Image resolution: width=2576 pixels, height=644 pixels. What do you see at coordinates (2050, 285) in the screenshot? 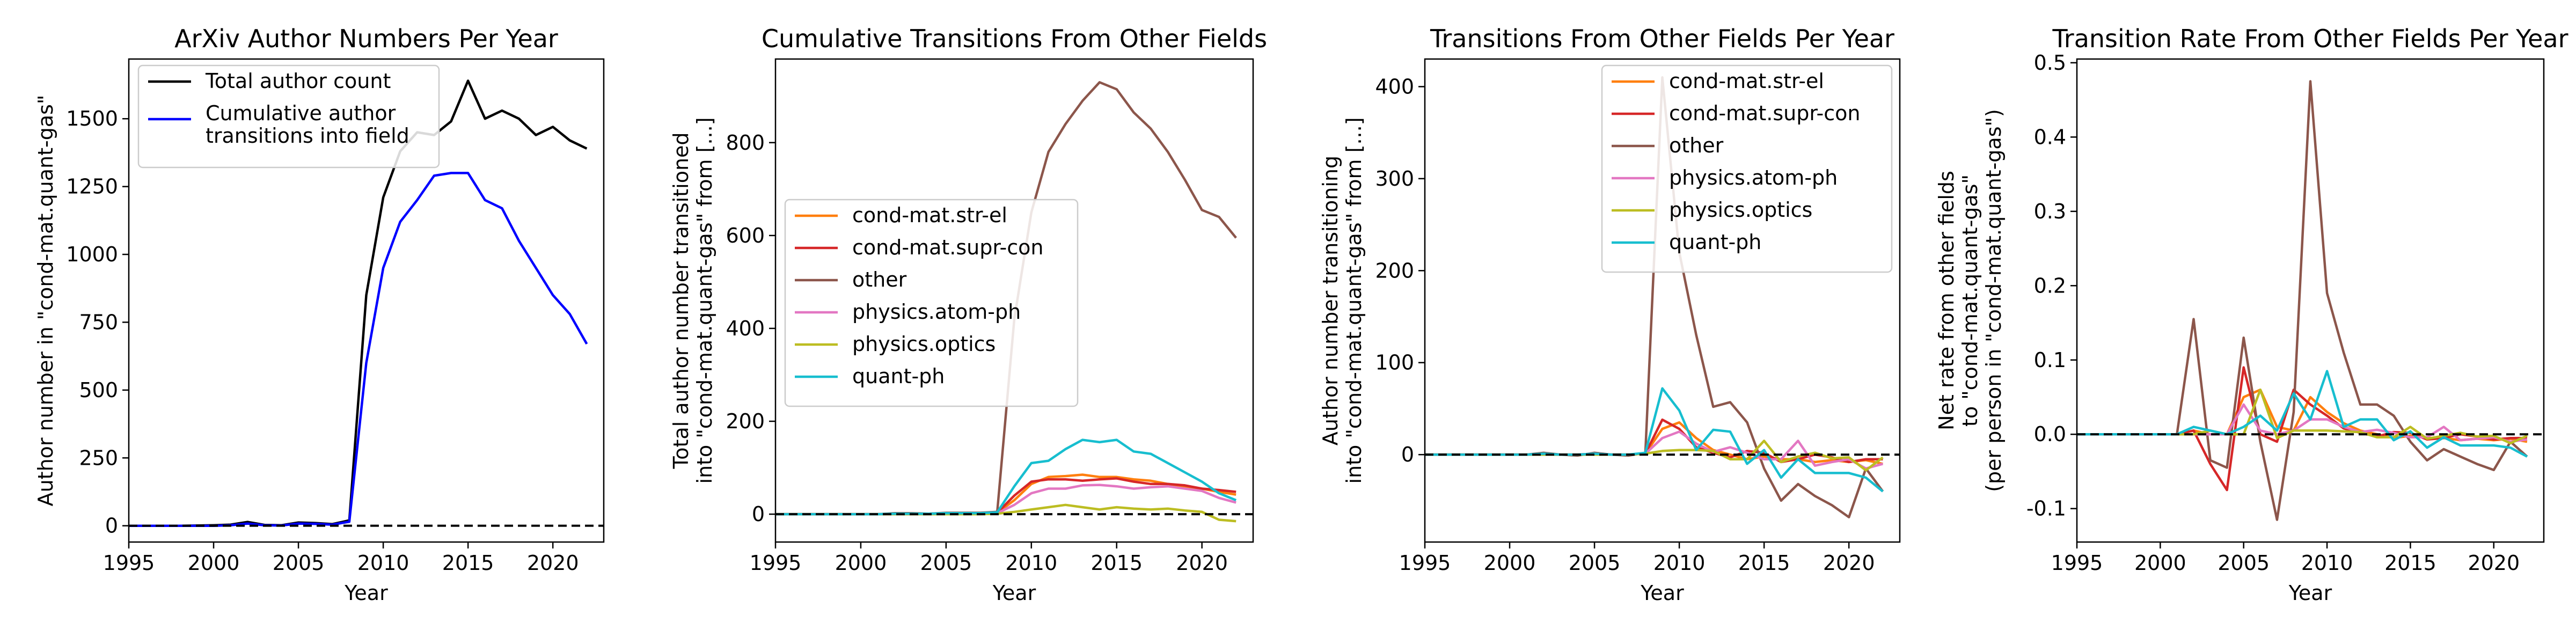
I see `y-tick-label: 0.2` at bounding box center [2050, 285].